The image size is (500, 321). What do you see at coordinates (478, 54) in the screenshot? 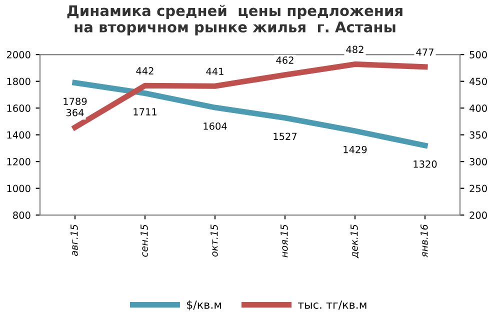
I see `y2-tick-label: 500` at bounding box center [478, 54].